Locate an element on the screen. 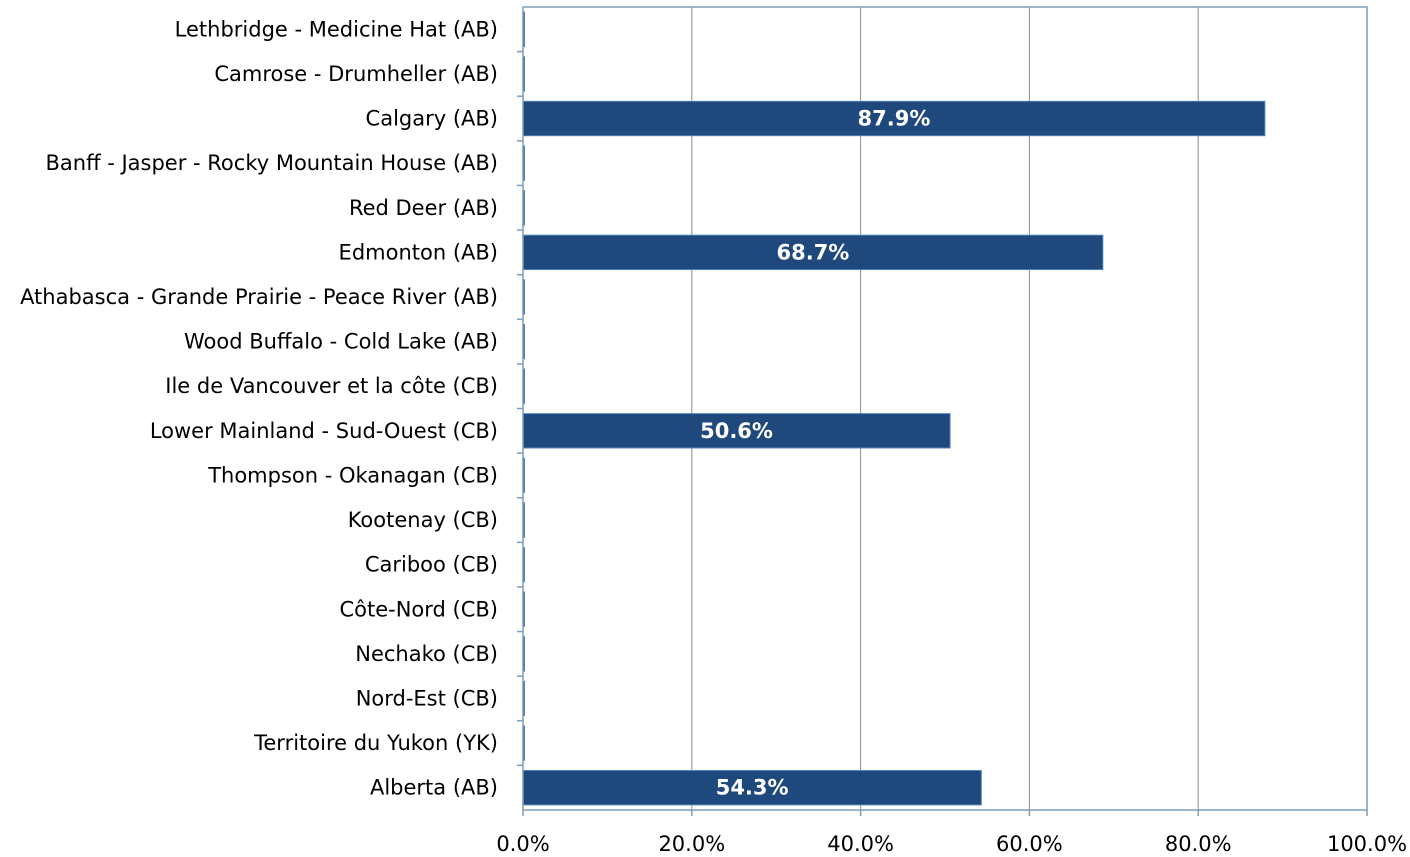  category-label: Territoire du Yukon (YK) is located at coordinates (375, 743).